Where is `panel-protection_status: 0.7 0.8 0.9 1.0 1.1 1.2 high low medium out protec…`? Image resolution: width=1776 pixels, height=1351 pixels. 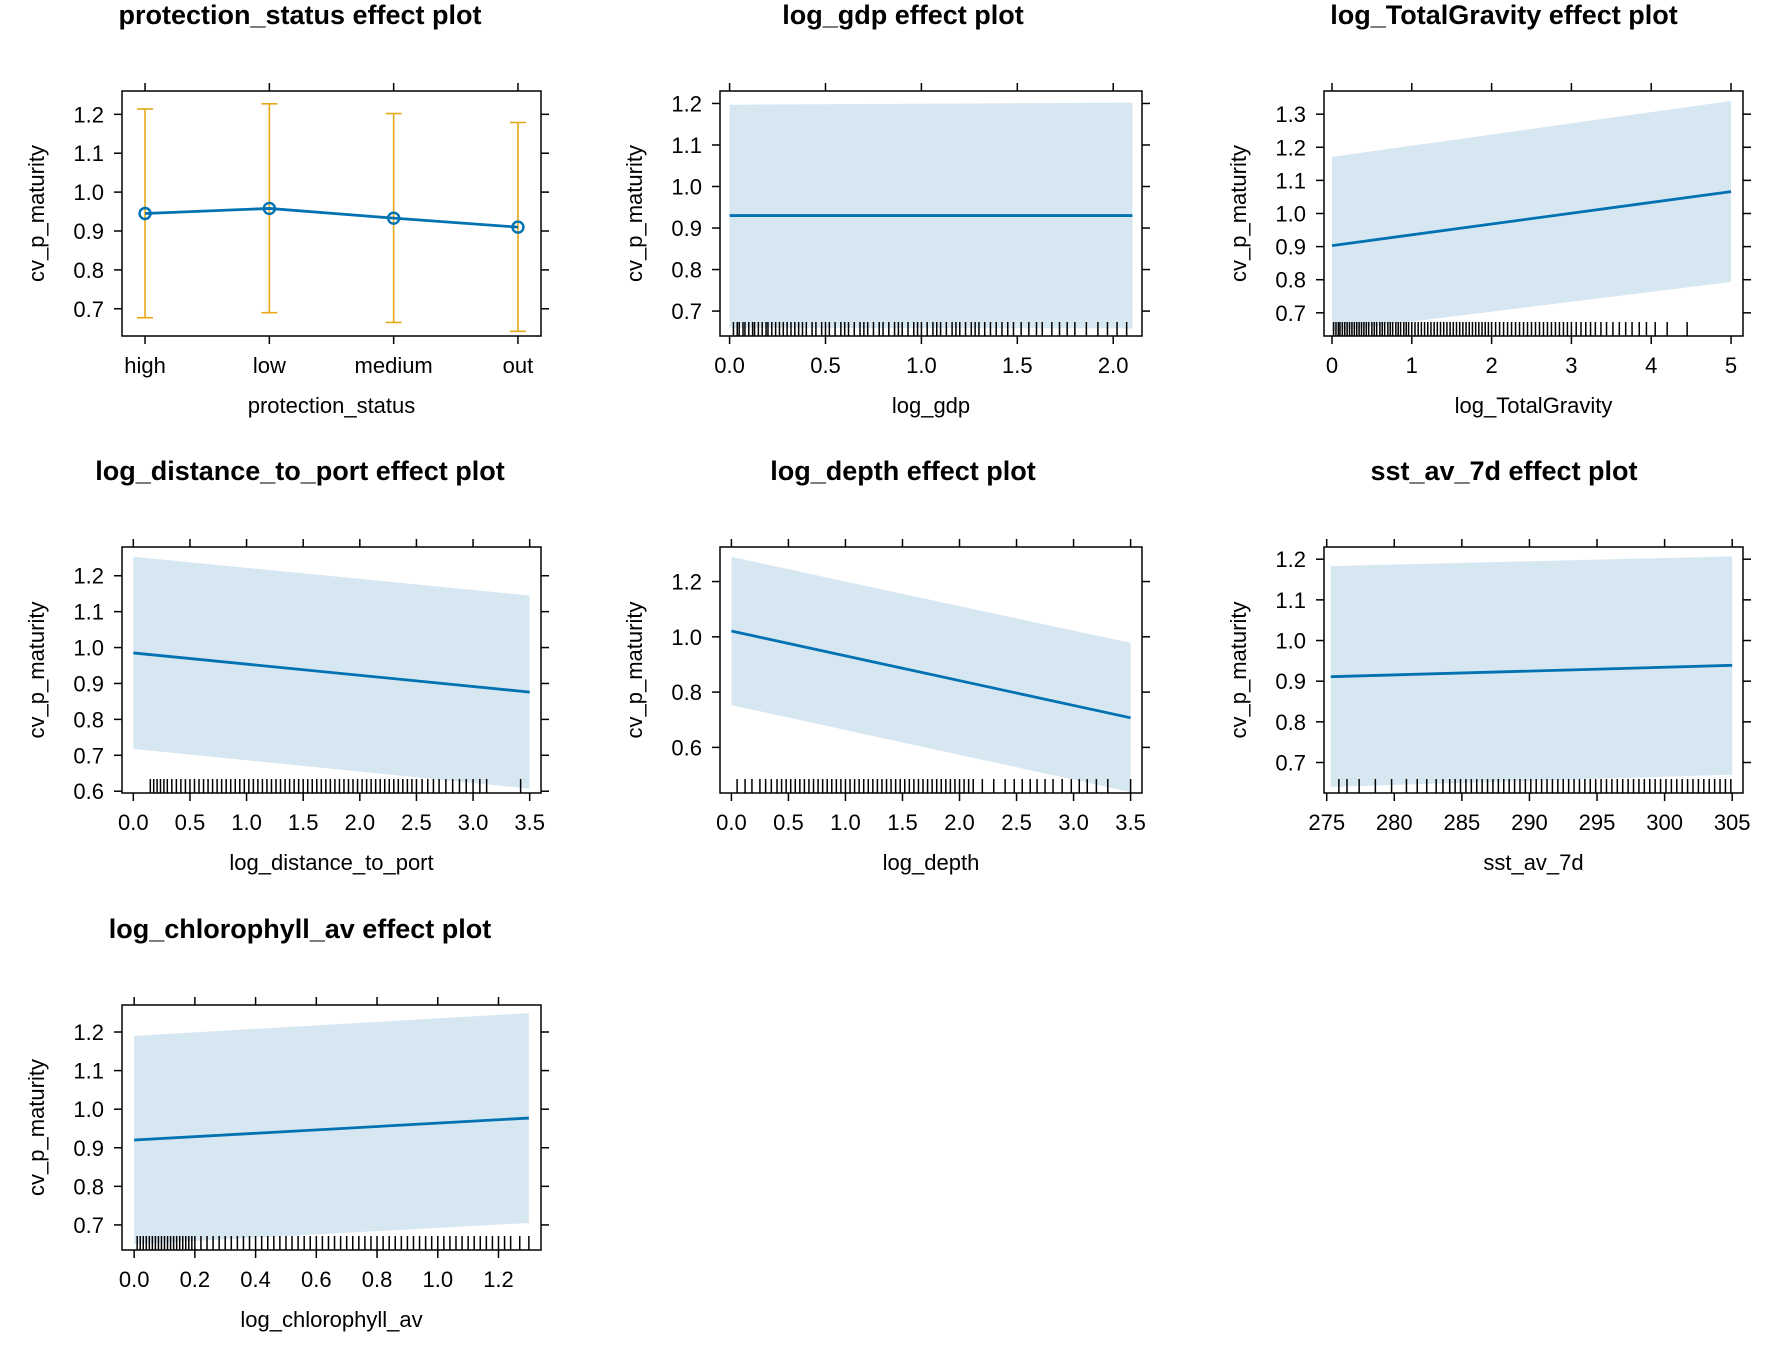
panel-protection_status: 0.7 0.8 0.9 1.0 1.1 1.2 high low medium out protec… is located at coordinates (286, 209).